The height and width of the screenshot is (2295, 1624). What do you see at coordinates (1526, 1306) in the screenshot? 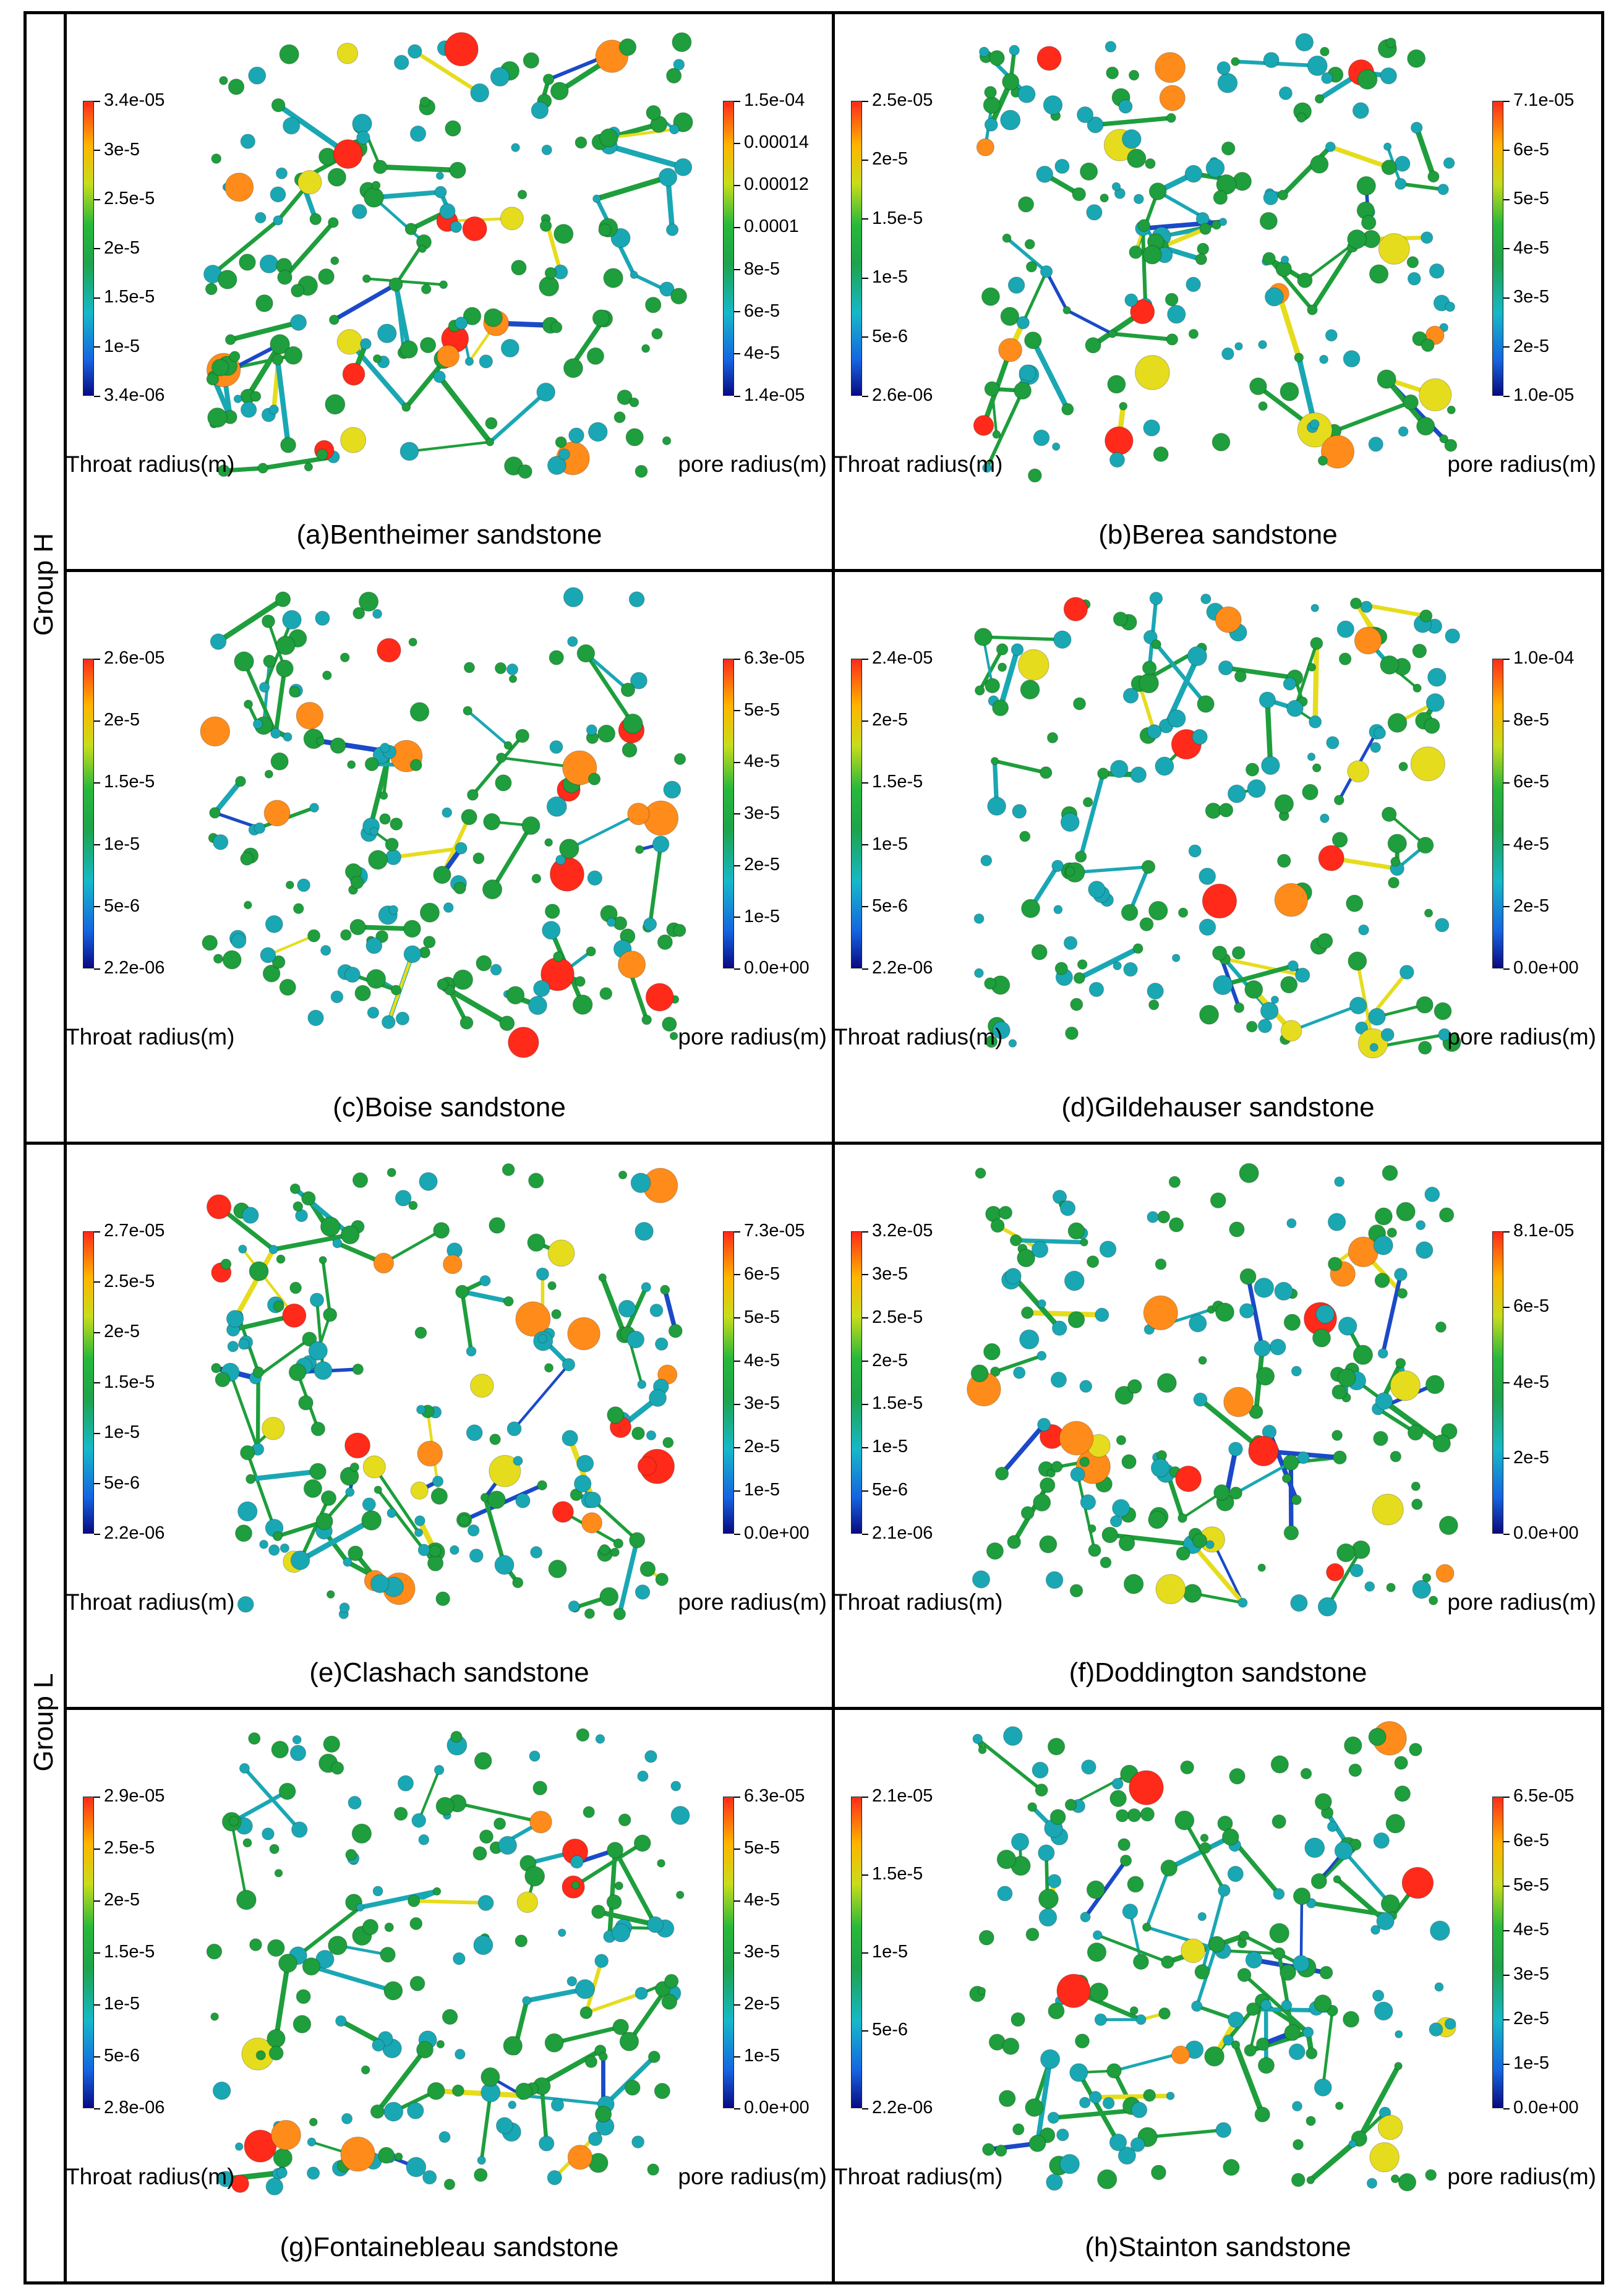
I see `pore-tick-label: 6e-5` at bounding box center [1526, 1306].